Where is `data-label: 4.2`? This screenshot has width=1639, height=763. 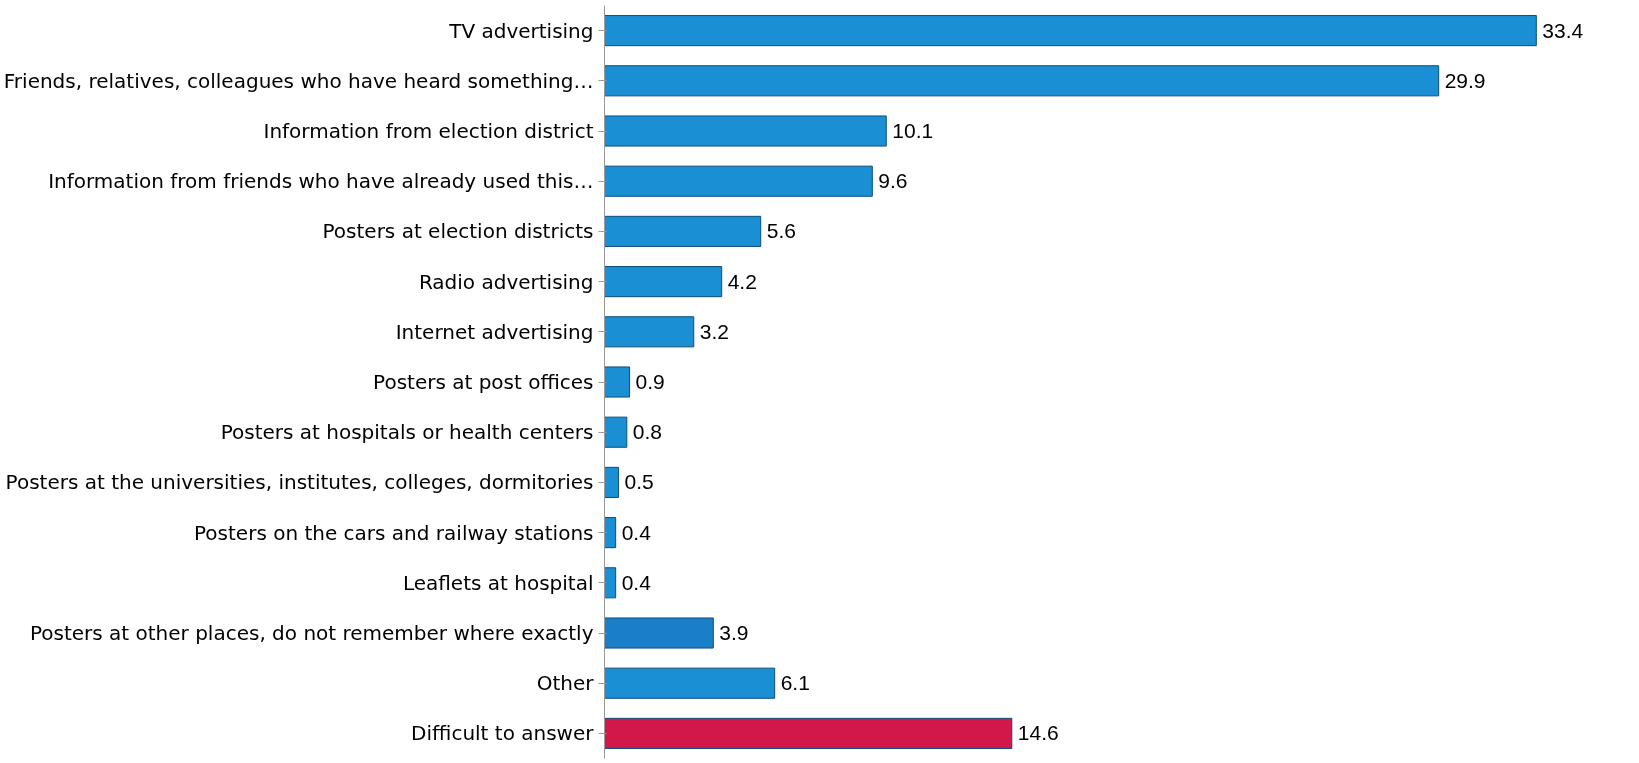 data-label: 4.2 is located at coordinates (742, 281).